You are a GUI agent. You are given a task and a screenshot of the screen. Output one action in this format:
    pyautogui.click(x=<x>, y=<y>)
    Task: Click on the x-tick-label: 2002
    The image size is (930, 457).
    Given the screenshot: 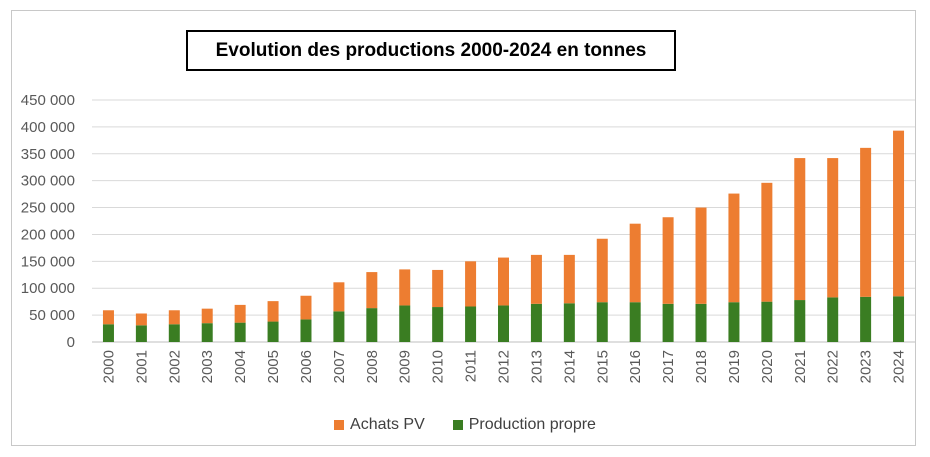 What is the action you would take?
    pyautogui.click(x=174, y=366)
    